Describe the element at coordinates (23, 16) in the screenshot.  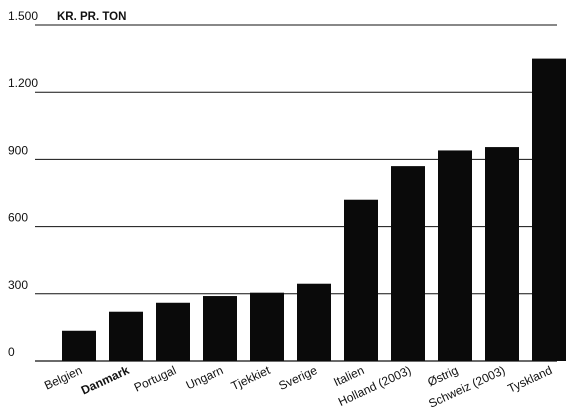
I see `y-tick-label: 1.500` at that location.